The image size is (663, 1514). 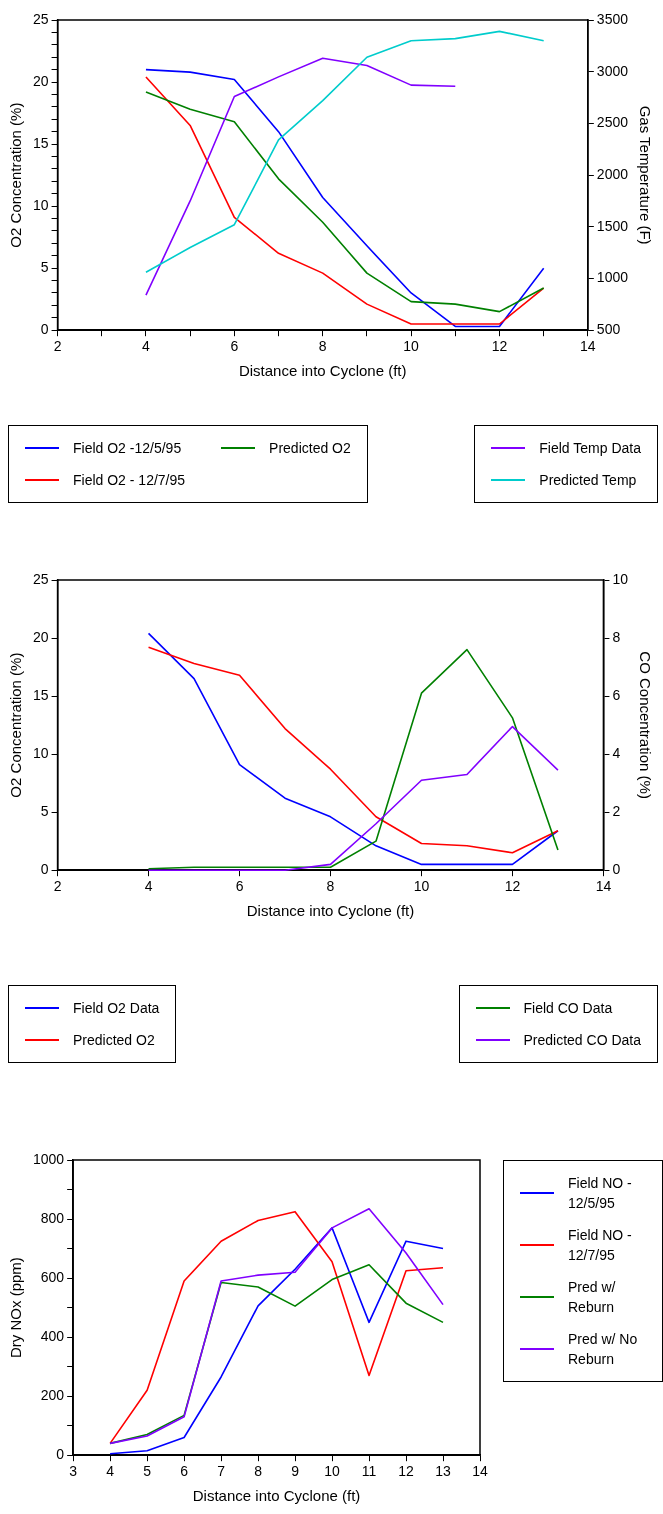 What do you see at coordinates (590, 448) in the screenshot?
I see `legend-label: Field Temp Data` at bounding box center [590, 448].